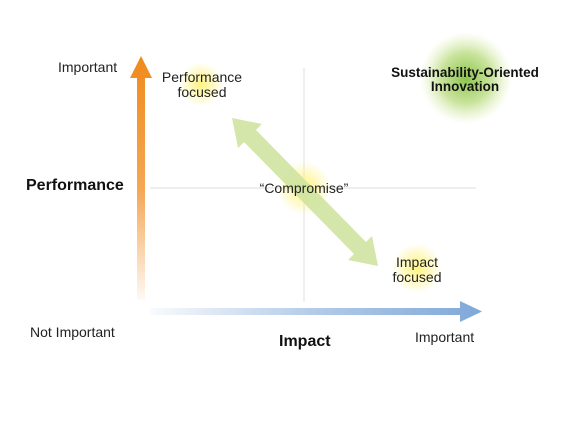 The image size is (564, 423). What do you see at coordinates (141, 178) in the screenshot?
I see `performance-axis-arrow` at bounding box center [141, 178].